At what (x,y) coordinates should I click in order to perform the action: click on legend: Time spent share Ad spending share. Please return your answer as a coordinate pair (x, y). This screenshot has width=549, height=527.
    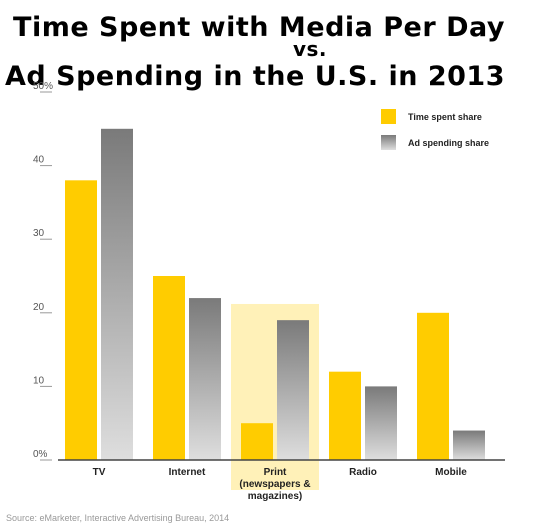
    Looking at the image, I should click on (435, 129).